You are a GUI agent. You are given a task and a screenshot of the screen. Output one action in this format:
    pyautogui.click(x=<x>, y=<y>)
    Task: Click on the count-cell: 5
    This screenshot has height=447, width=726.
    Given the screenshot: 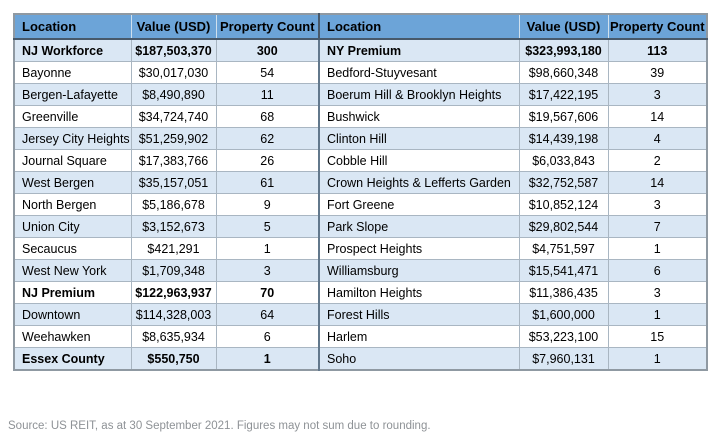 What is the action you would take?
    pyautogui.click(x=267, y=226)
    